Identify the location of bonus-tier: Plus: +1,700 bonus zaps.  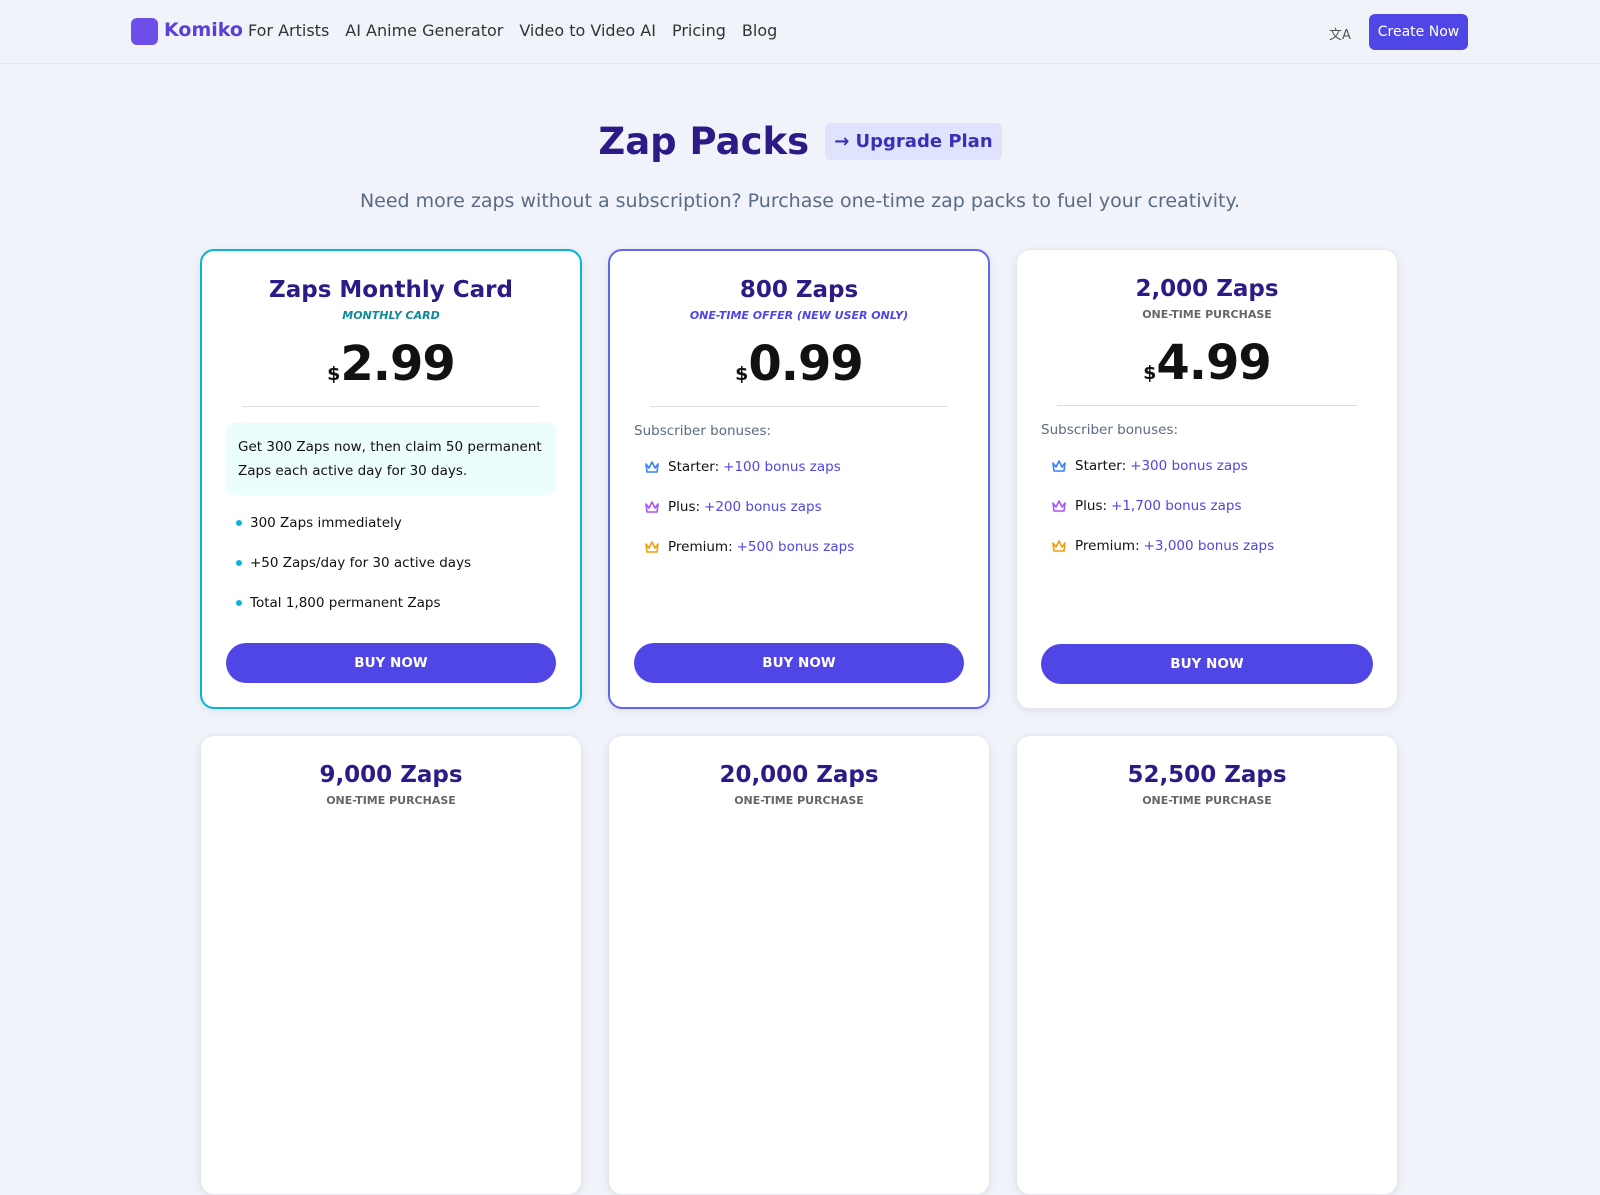
(1158, 506).